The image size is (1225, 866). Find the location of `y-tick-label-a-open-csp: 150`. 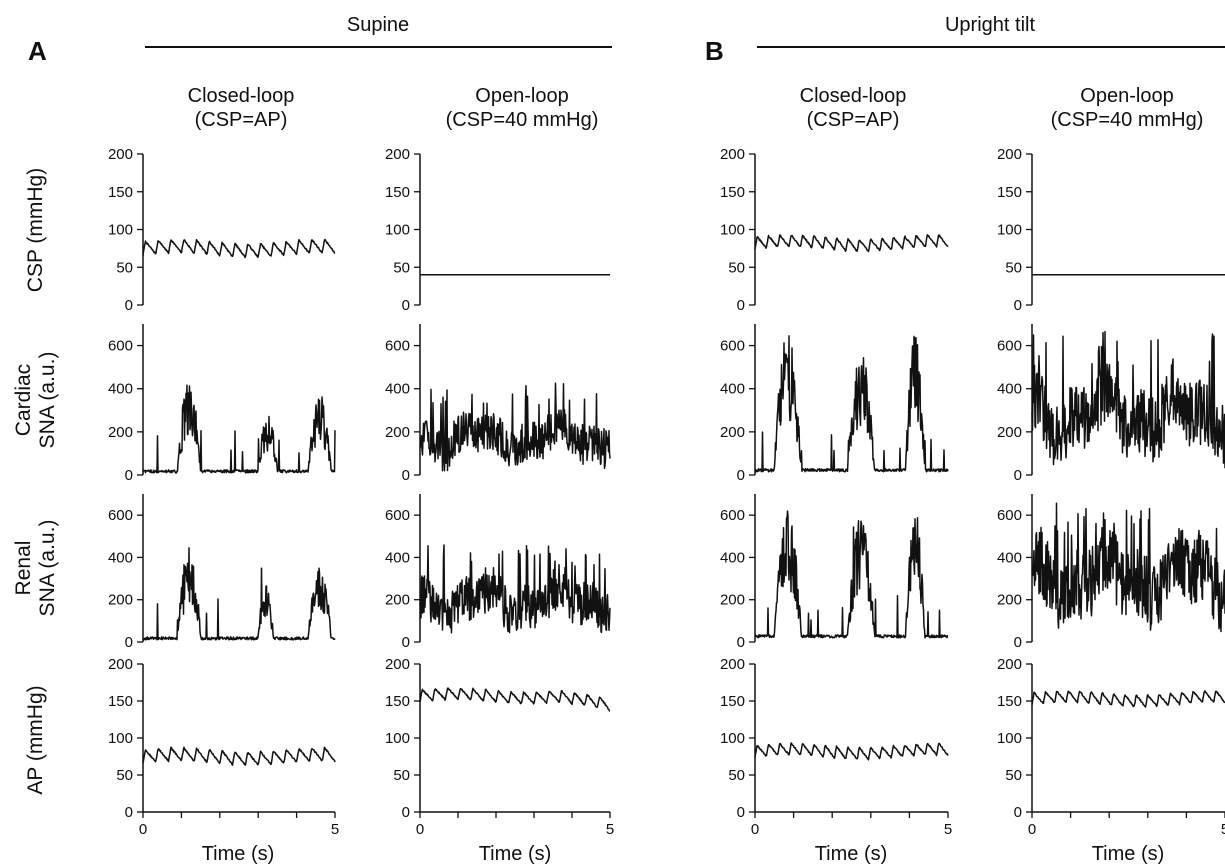

y-tick-label-a-open-csp: 150 is located at coordinates (397, 192).